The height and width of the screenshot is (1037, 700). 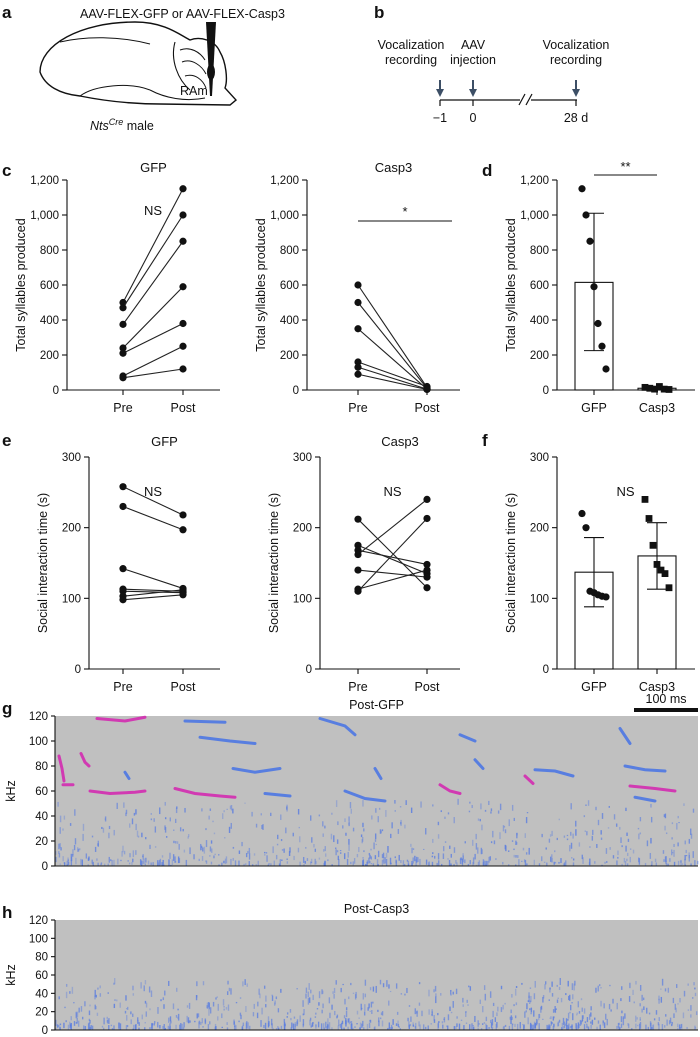 What do you see at coordinates (576, 118) in the screenshot?
I see `tick-label: 28 d` at bounding box center [576, 118].